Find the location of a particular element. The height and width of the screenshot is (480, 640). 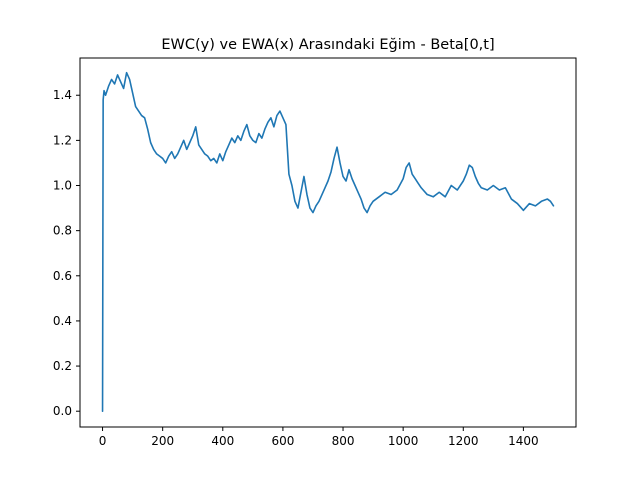

x-tick-label: 600 is located at coordinates (282, 441).